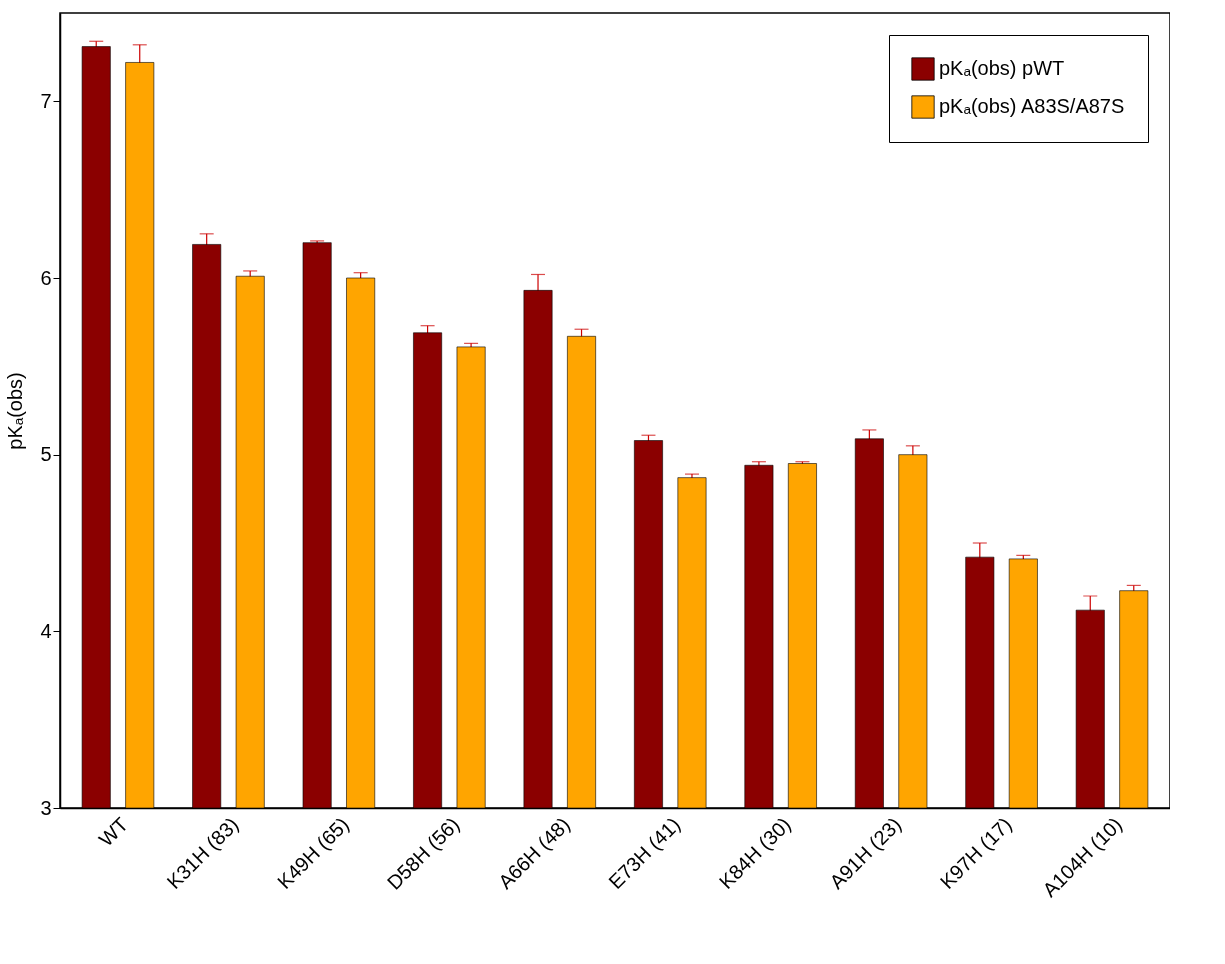 This screenshot has width=1225, height=964. Describe the element at coordinates (1032, 106) in the screenshot. I see `legend-label: pKₐ(obs) A83S/A87S` at that location.